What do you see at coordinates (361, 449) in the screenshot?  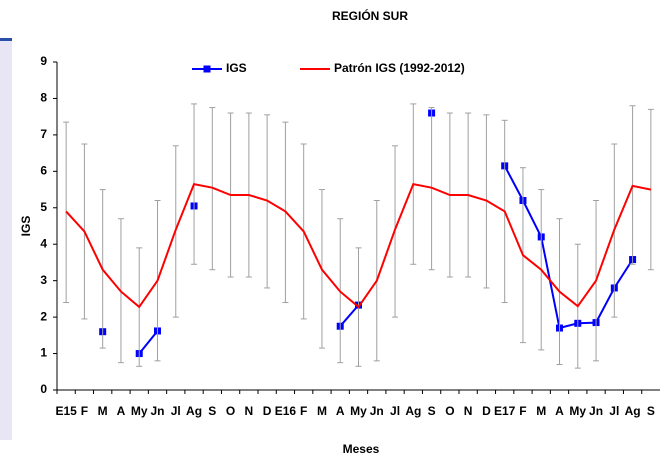 I see `x-axis-label: Meses` at bounding box center [361, 449].